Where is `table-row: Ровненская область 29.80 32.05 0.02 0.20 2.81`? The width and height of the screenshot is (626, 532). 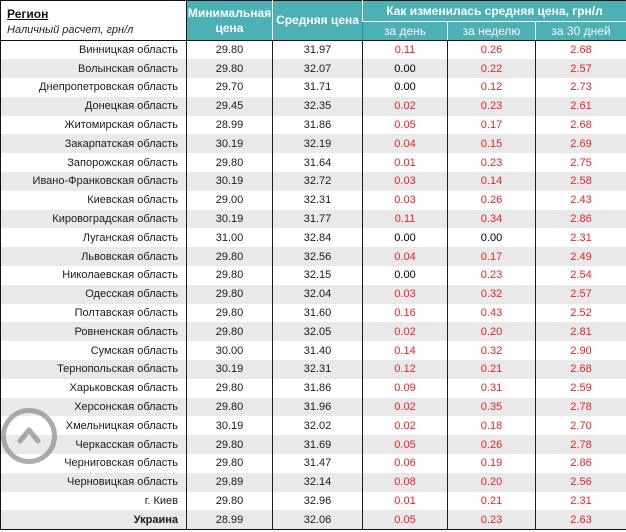 table-row: Ровненская область 29.80 32.05 0.02 0.20 2.81 is located at coordinates (313, 332).